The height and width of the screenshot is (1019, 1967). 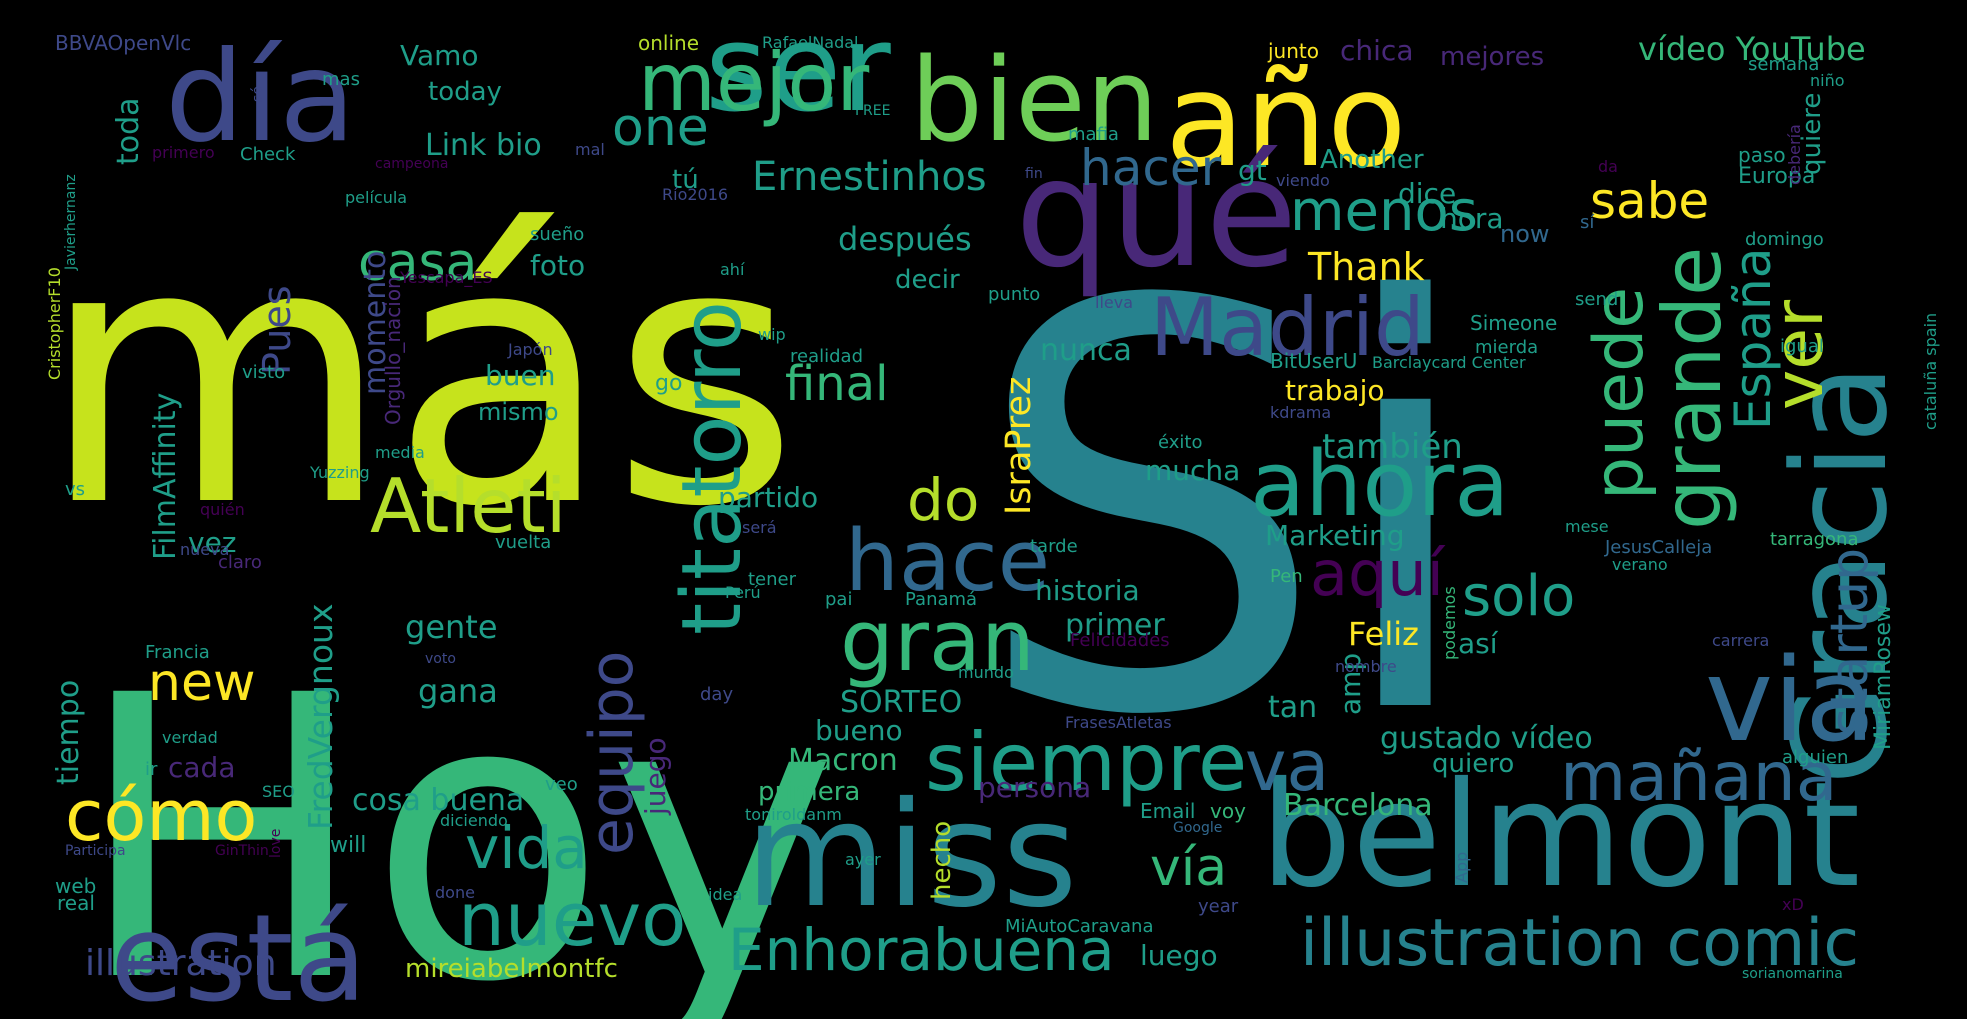 What do you see at coordinates (446, 278) in the screenshot?
I see `cloud-word: Yescapa_ES` at bounding box center [446, 278].